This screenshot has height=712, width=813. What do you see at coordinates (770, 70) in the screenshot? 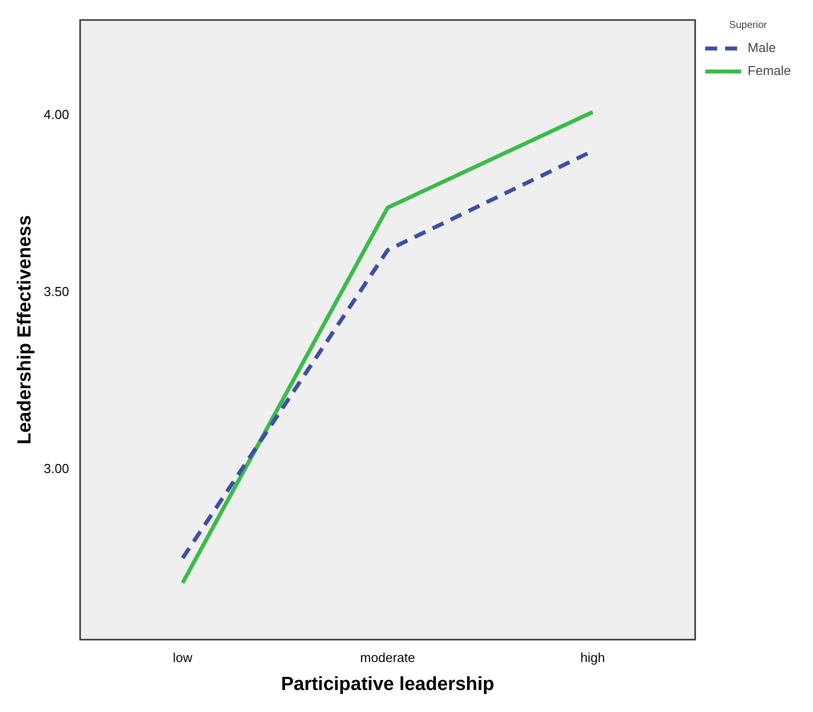
I see `legend-label: Female` at bounding box center [770, 70].